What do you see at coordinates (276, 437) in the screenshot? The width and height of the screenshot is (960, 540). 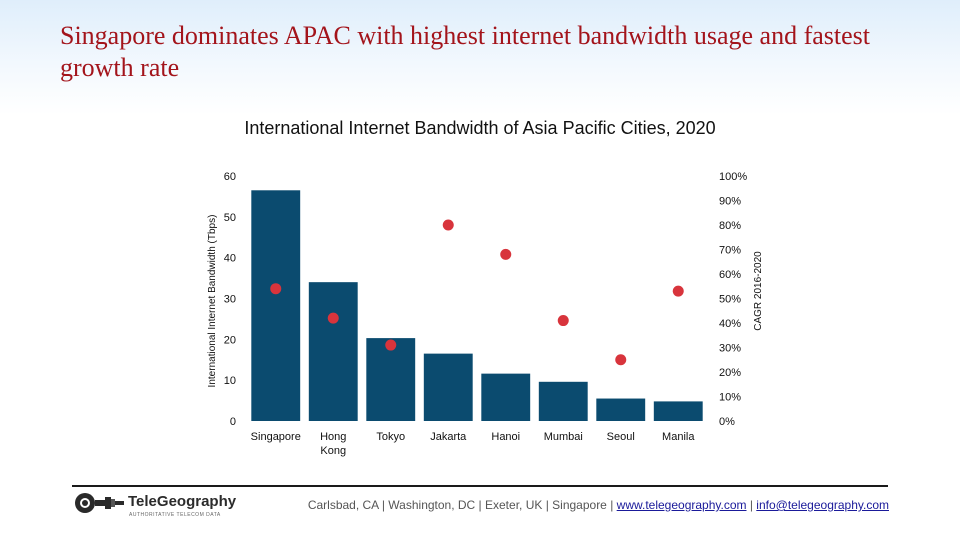 I see `x-tick-label: Singapore` at bounding box center [276, 437].